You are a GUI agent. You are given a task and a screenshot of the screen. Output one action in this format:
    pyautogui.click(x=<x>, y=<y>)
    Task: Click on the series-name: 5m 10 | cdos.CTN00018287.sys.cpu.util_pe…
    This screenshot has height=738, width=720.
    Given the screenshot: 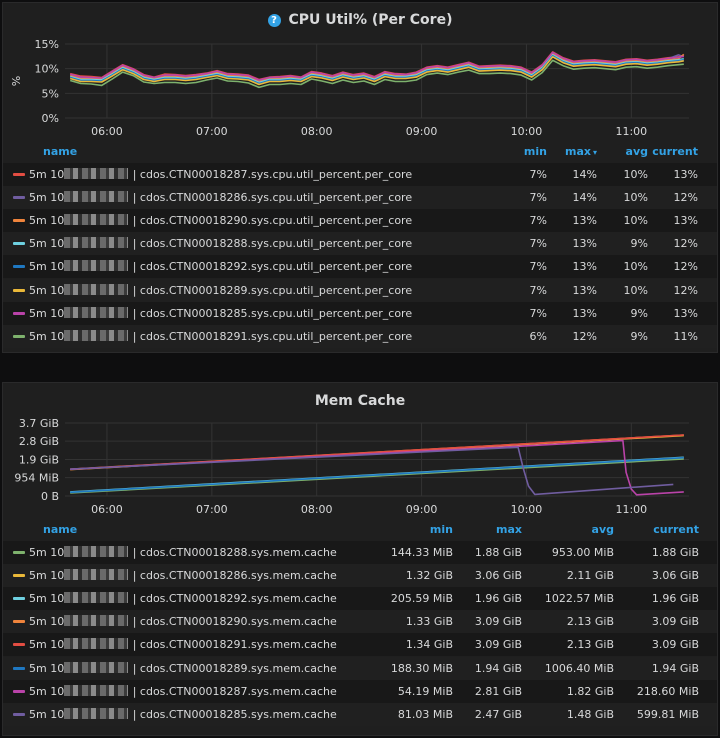 What is the action you would take?
    pyautogui.click(x=220, y=174)
    